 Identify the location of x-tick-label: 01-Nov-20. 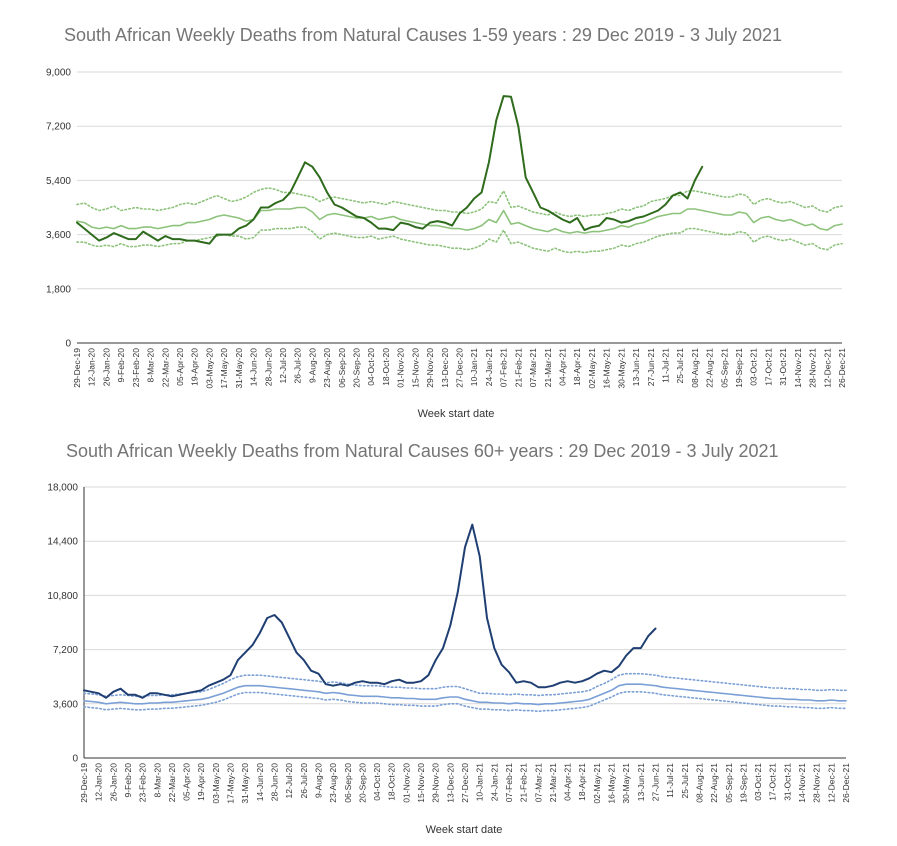
(401, 368).